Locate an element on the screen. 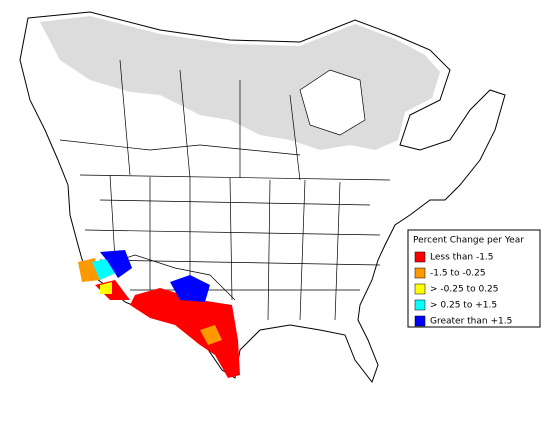  legend-label: > -0.25 to 0.25 is located at coordinates (464, 290).